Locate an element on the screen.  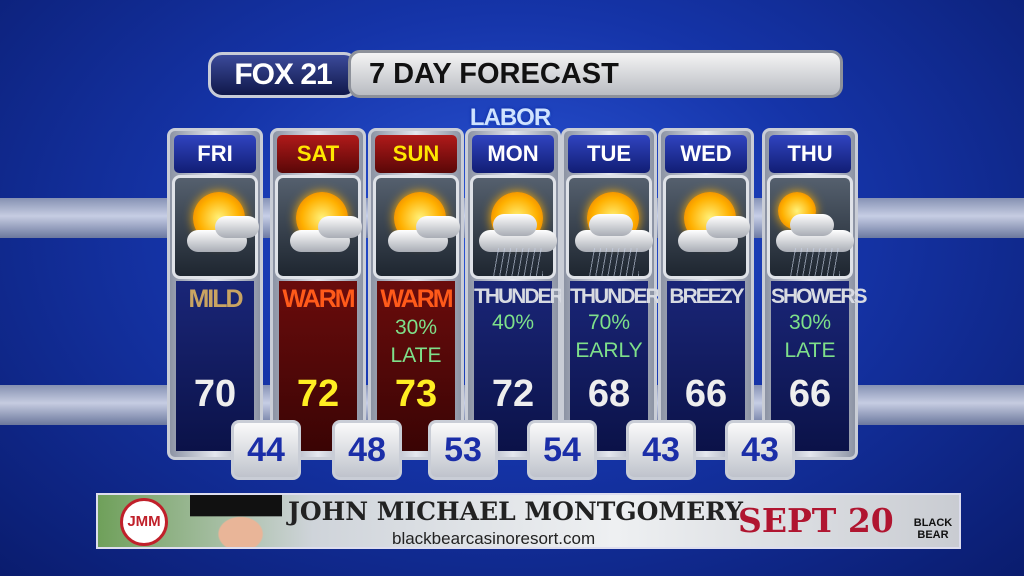
day-column-mon: MON THUNDER 40% 72 is located at coordinates (515, 294).